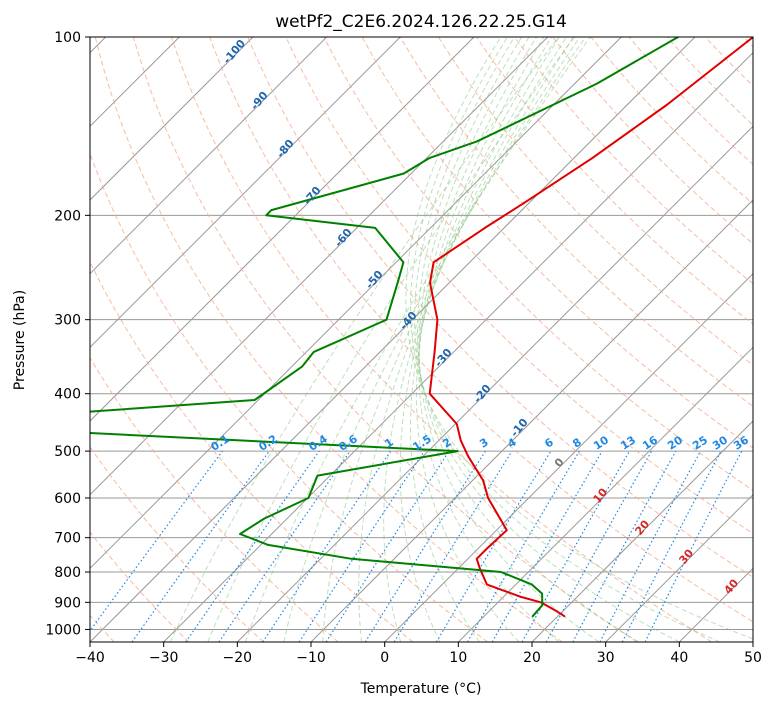 Image resolution: width=775 pixels, height=712 pixels. I want to click on y-tick-label: 100, so click(67, 38).